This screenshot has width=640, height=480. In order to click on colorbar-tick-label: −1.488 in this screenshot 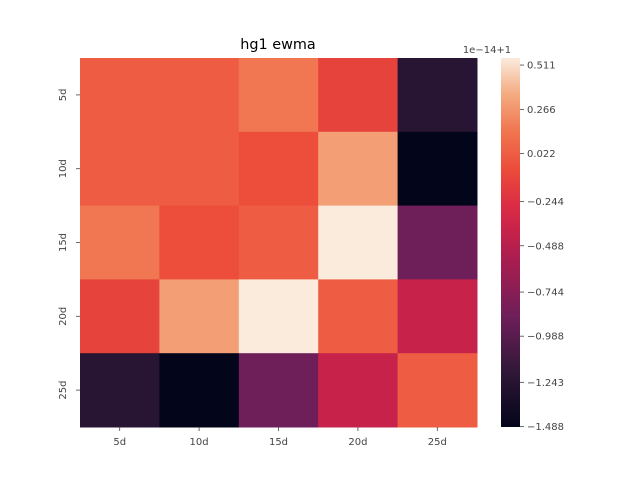, I will do `click(545, 427)`.